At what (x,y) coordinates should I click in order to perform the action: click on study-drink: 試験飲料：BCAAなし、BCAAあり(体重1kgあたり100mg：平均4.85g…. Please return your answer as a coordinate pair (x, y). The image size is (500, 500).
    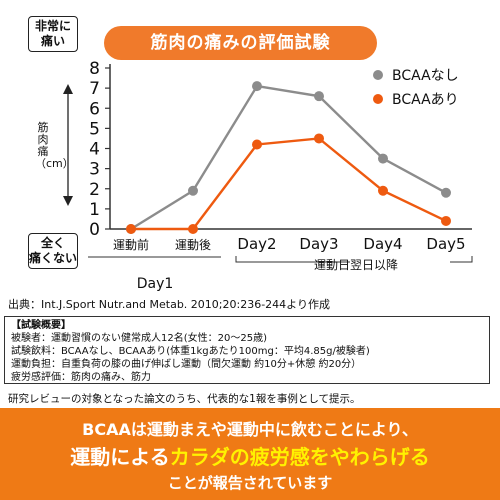
    Looking at the image, I should click on (190, 351).